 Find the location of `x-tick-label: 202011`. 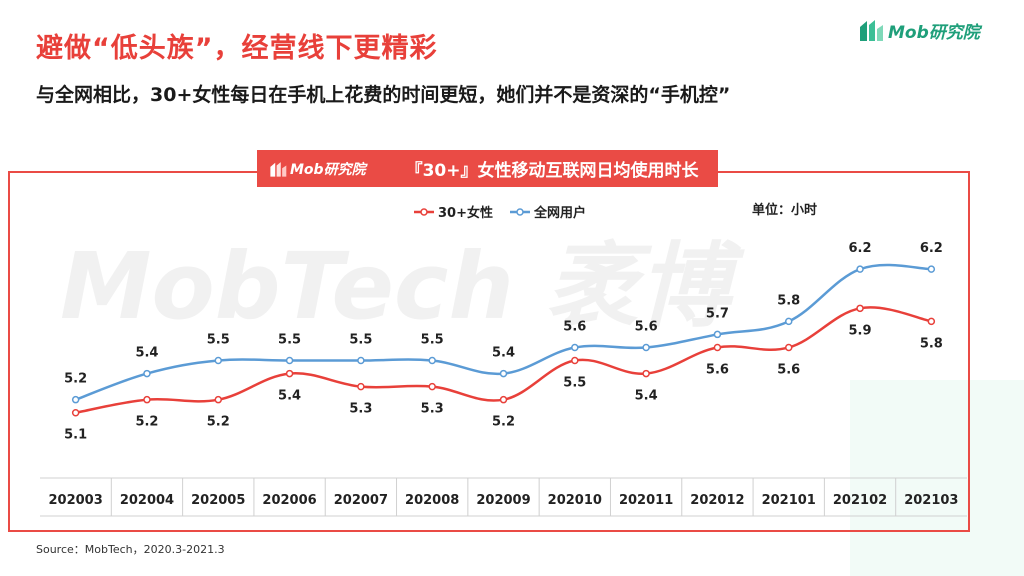

x-tick-label: 202011 is located at coordinates (646, 500).